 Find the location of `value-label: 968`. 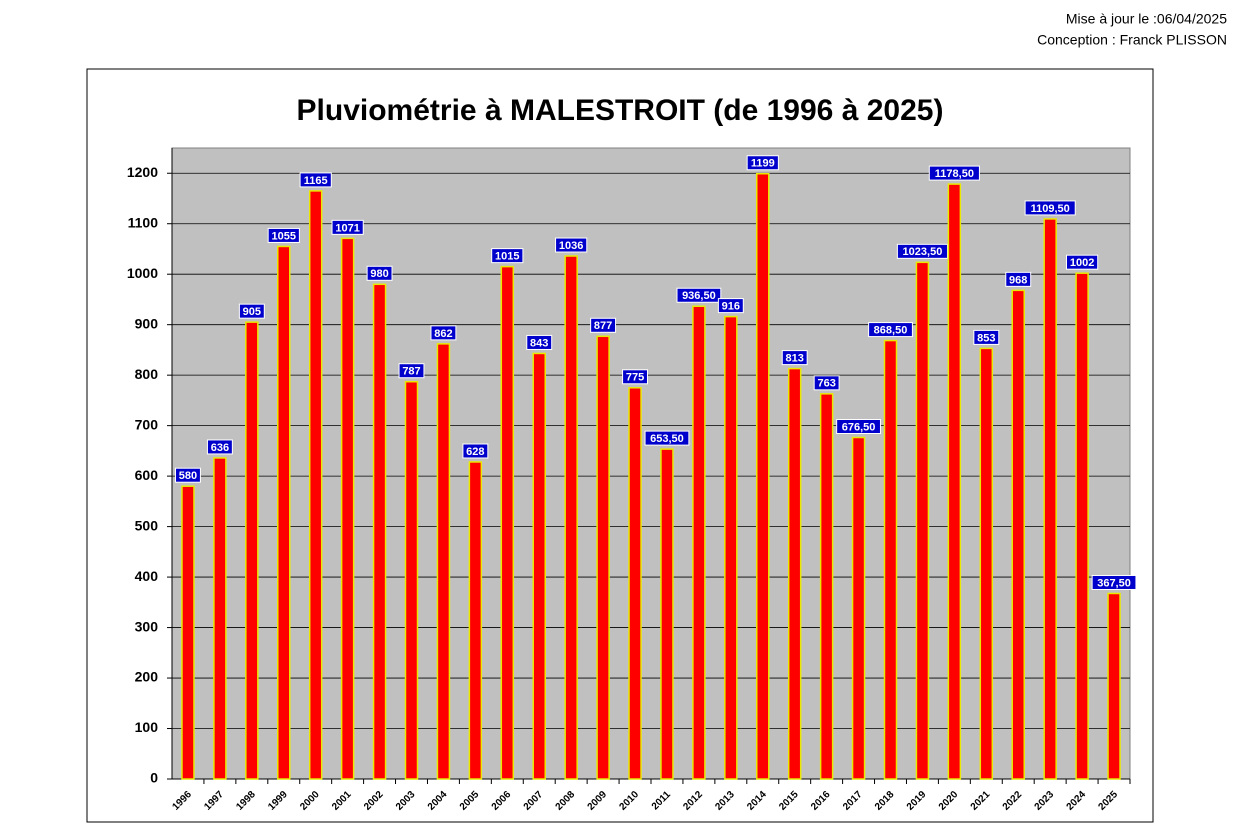

value-label: 968 is located at coordinates (1018, 280).